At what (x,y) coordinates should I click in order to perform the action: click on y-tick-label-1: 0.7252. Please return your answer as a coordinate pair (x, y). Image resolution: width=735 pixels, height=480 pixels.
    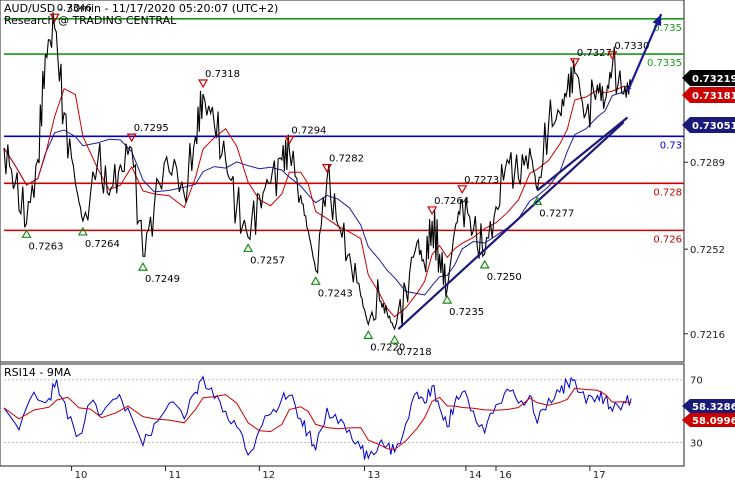
    Looking at the image, I should click on (707, 250).